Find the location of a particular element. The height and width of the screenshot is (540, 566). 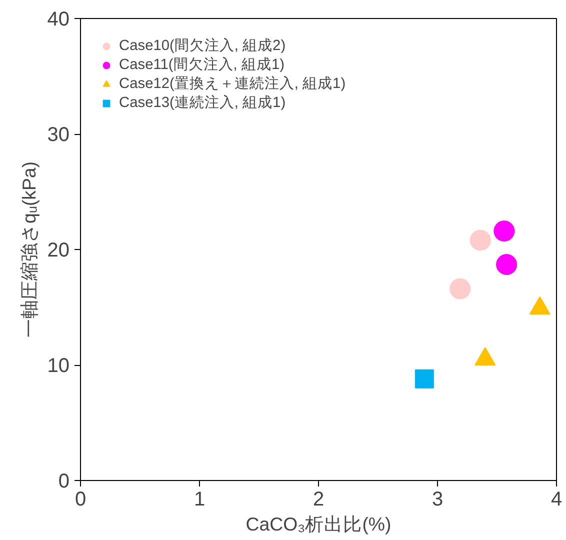

x-tick-label: 0 is located at coordinates (80, 499).